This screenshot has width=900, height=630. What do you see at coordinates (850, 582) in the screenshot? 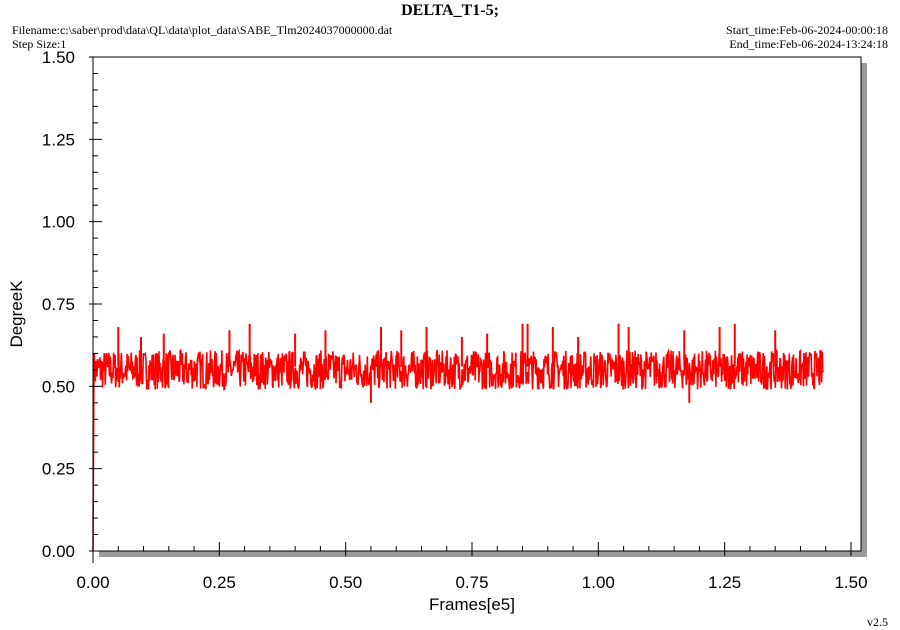
I see `x-tick-label: 1.50` at bounding box center [850, 582].